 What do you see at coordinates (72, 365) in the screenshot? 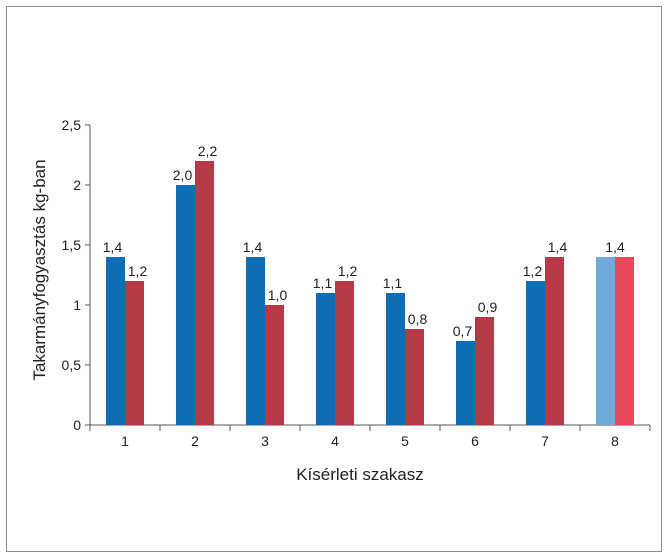
I see `y-tick-label: 0,5` at bounding box center [72, 365].